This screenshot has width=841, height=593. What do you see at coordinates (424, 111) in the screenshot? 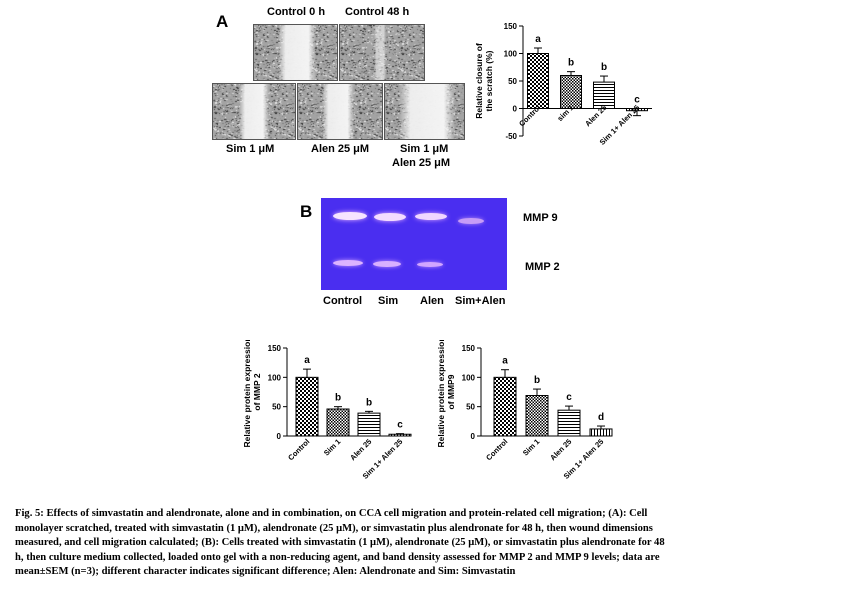
I see `micrograph-sim-alen` at bounding box center [424, 111].